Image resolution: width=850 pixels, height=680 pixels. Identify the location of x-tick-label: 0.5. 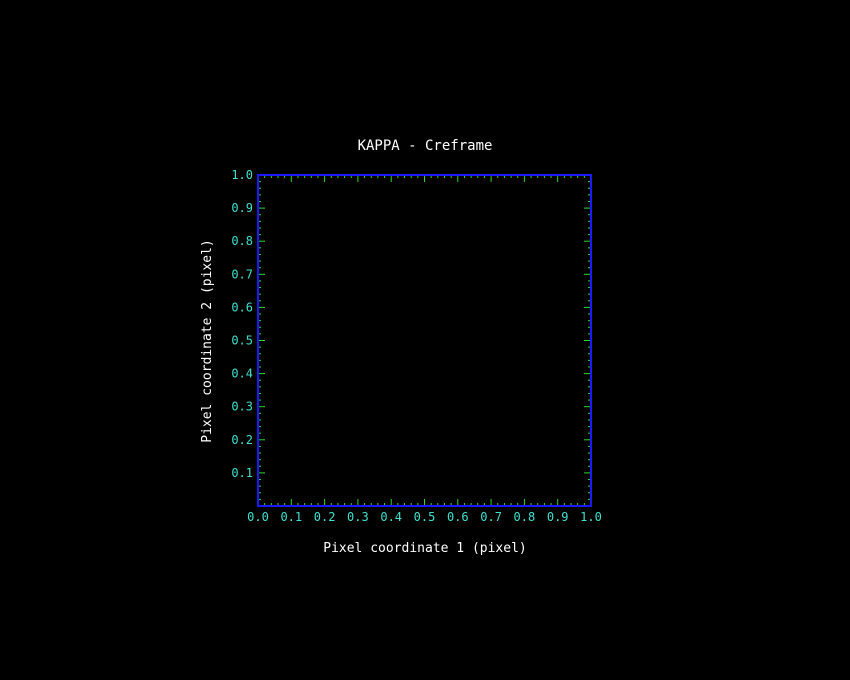
(425, 517).